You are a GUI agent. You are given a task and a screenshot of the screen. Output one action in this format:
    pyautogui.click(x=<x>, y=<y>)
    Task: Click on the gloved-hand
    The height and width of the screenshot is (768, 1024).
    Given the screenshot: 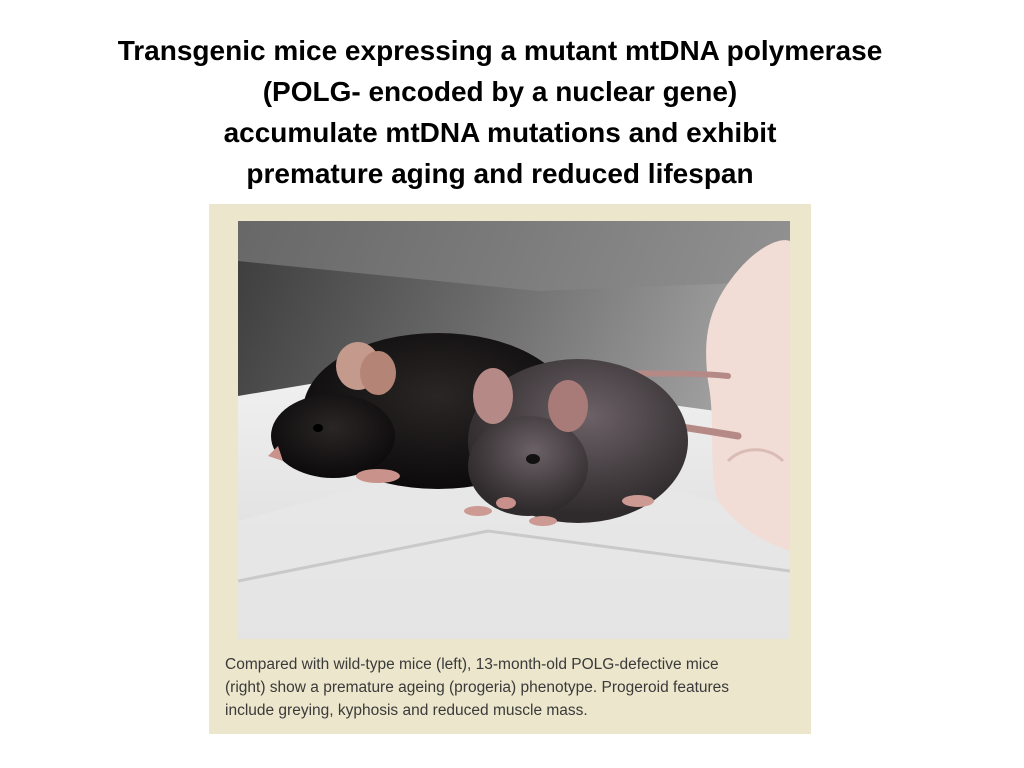 What is the action you would take?
    pyautogui.click(x=748, y=396)
    